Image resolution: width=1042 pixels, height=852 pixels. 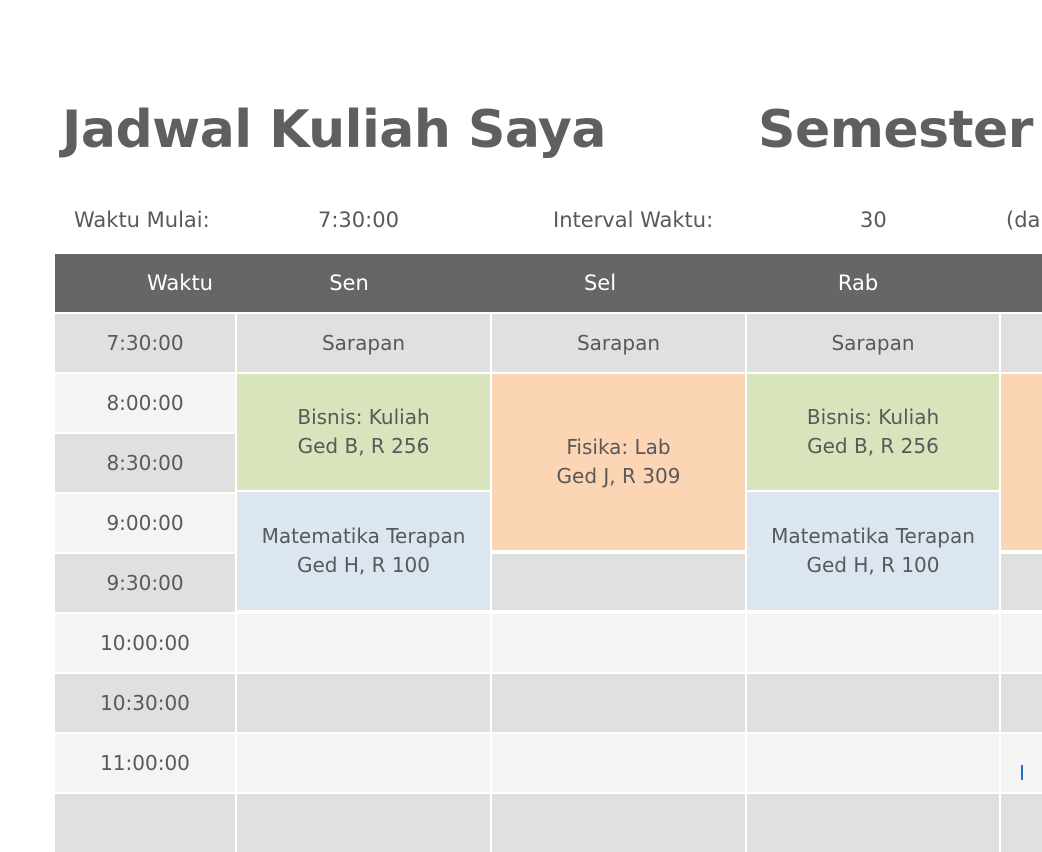 I want to click on interval-value: 30, so click(x=873, y=220).